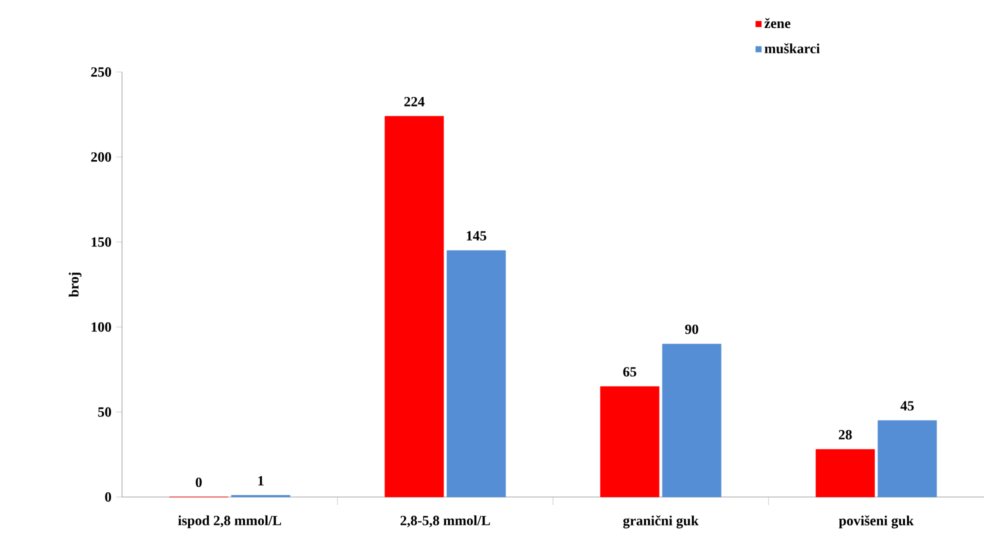 The height and width of the screenshot is (547, 984). I want to click on data-label: 90, so click(691, 329).